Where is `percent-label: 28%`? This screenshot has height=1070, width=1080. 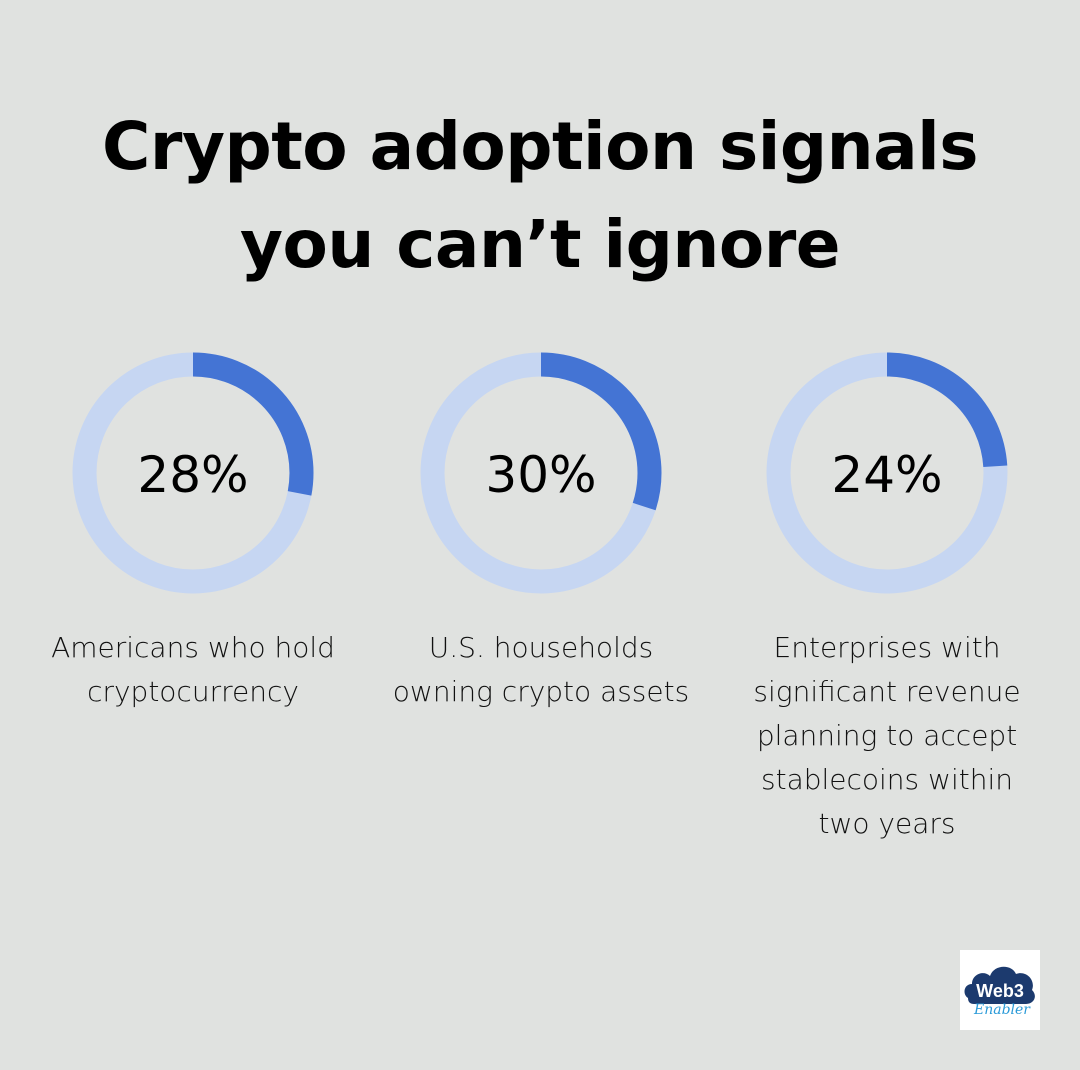
percent-label: 28% is located at coordinates (193, 475).